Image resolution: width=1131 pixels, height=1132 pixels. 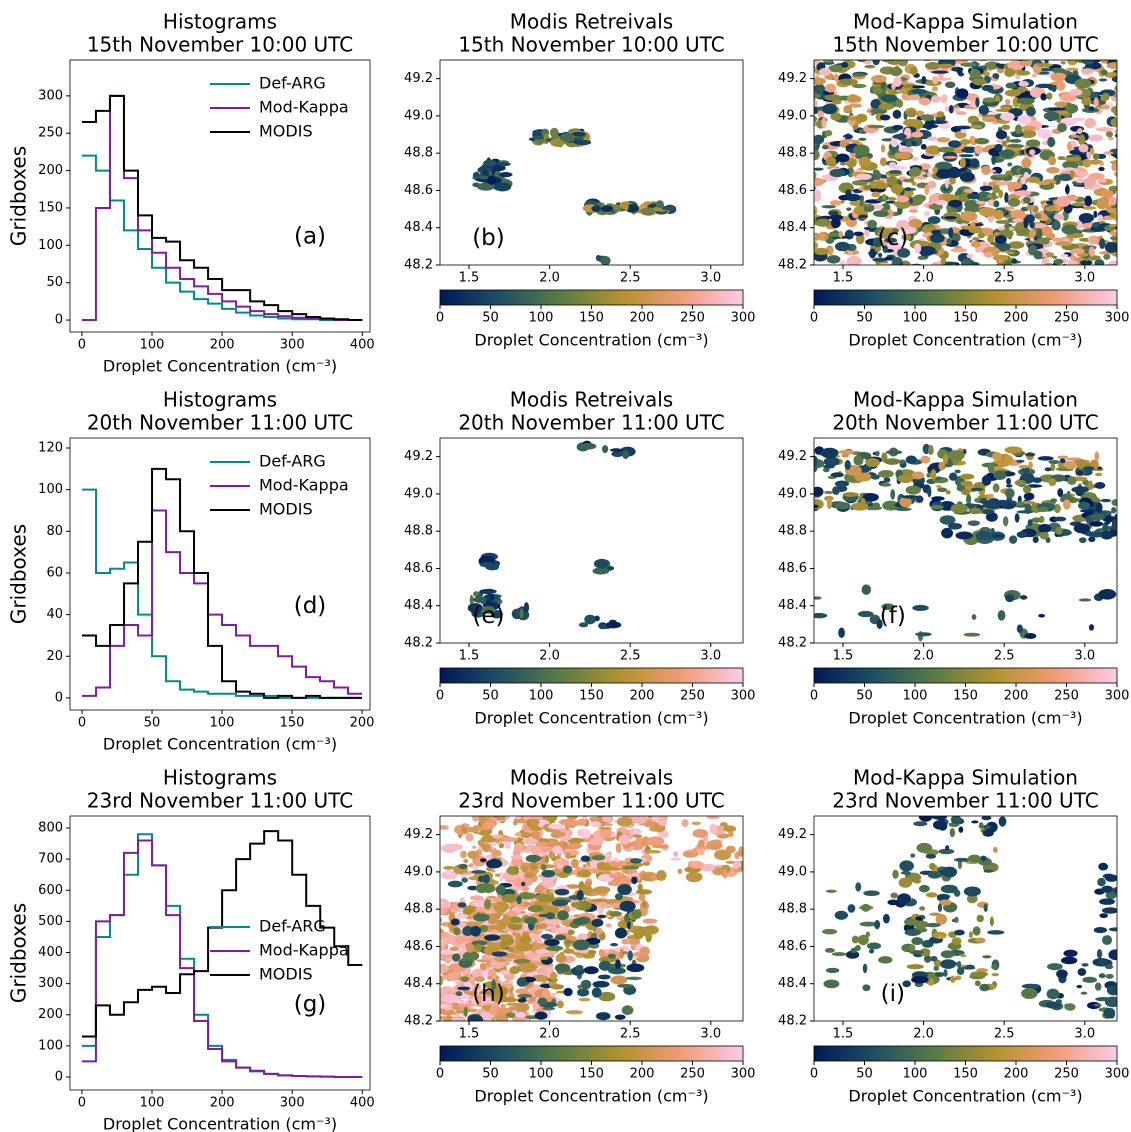 What do you see at coordinates (710, 278) in the screenshot?
I see `x-tick-label: 3.0` at bounding box center [710, 278].